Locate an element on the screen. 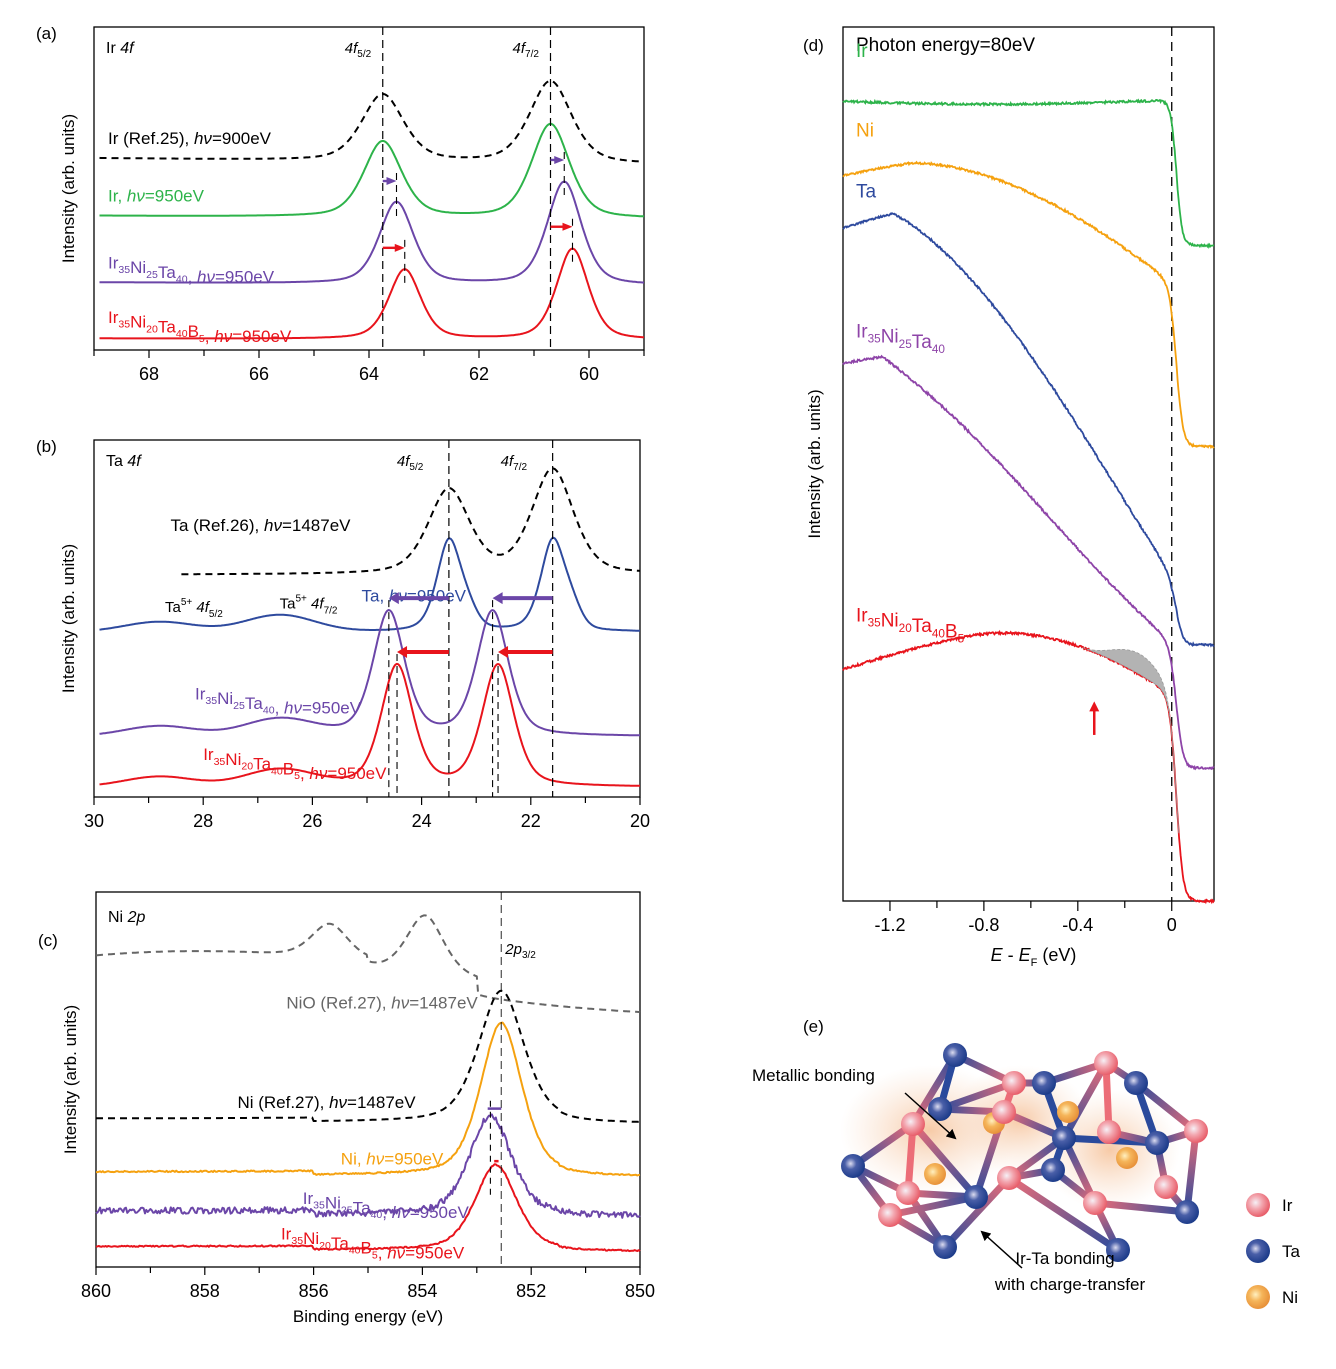 This screenshot has width=1336, height=1369. legend-label: Ir is located at coordinates (1287, 1205).